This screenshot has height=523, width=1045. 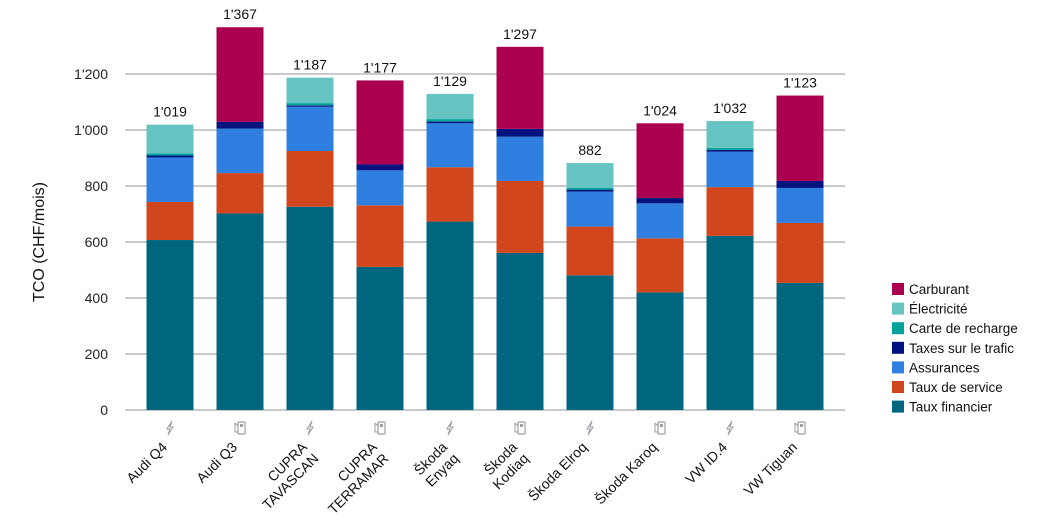 I want to click on category-label: Audi Q4, so click(x=146, y=462).